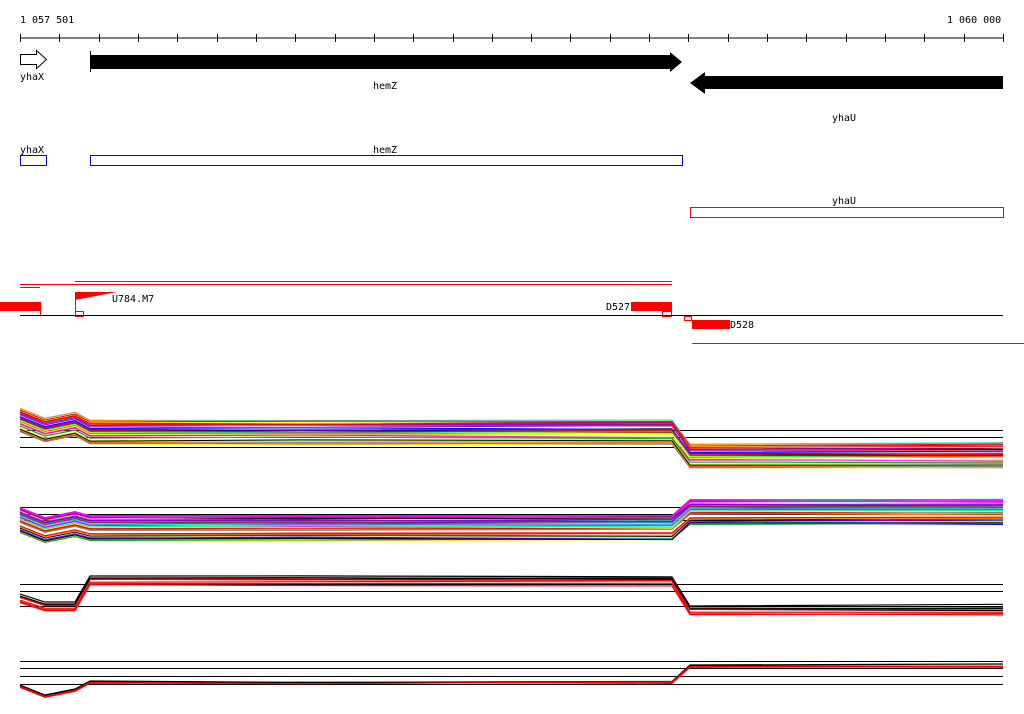  I want to click on transcript-track: U784.M7 D527 D528, so click(512, 312).